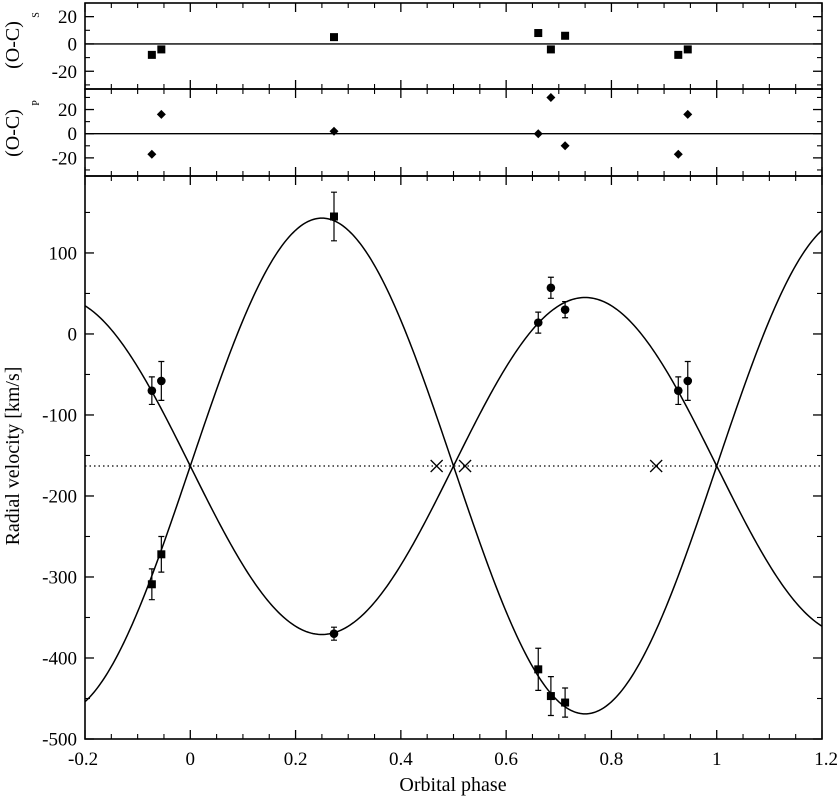 This screenshot has height=799, width=839. What do you see at coordinates (13, 456) in the screenshot?
I see `y-axis-title-rv: Radial velocity [km/s]` at bounding box center [13, 456].